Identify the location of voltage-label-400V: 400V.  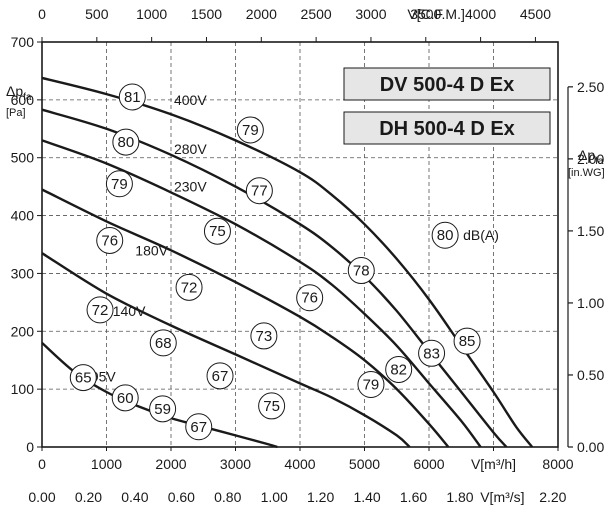
(190, 100).